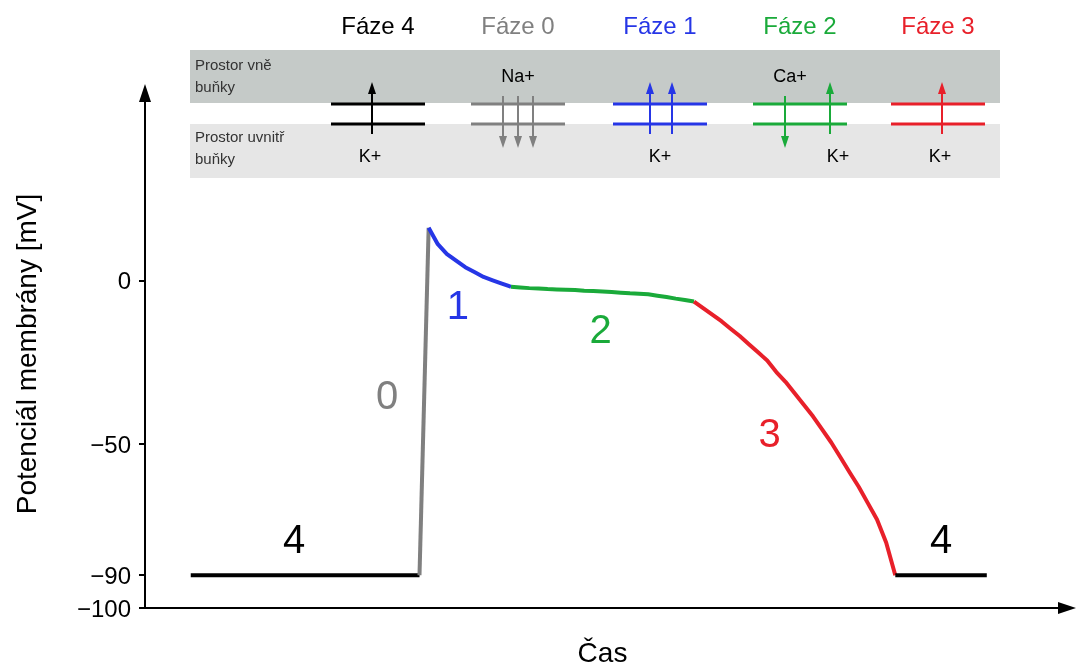 Image resolution: width=1078 pixels, height=671 pixels. I want to click on text: Fáze 1, so click(660, 25).